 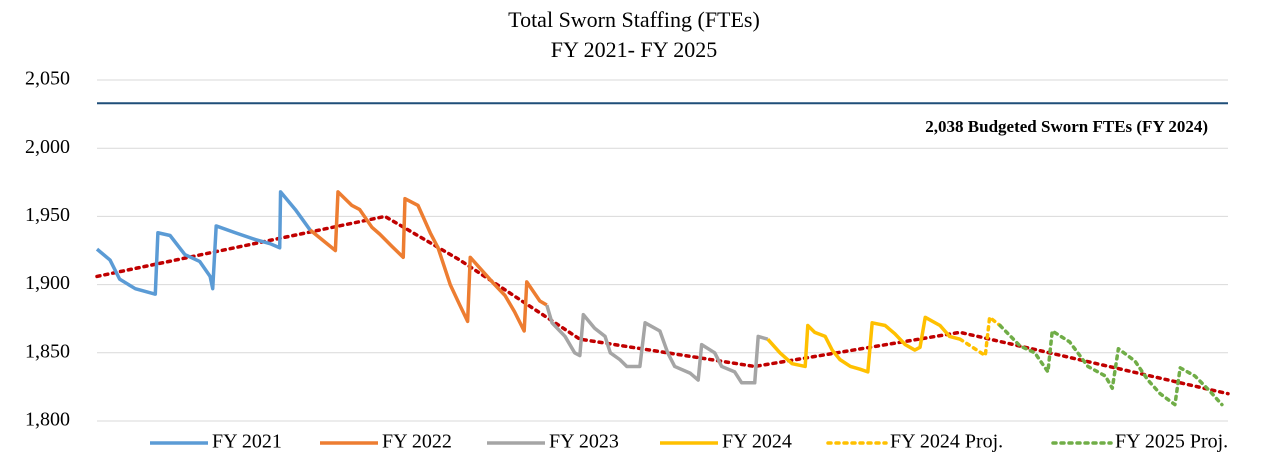 What do you see at coordinates (247, 442) in the screenshot?
I see `legend-label: FY 2021` at bounding box center [247, 442].